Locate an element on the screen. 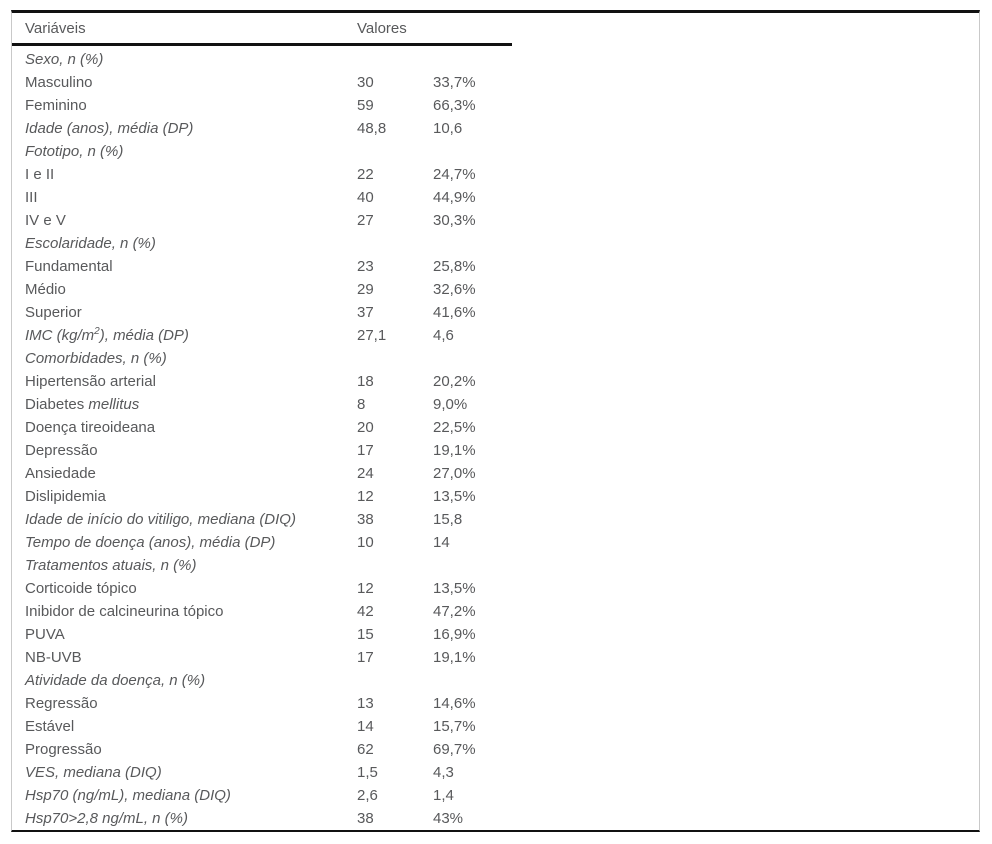  label-segment: IMC (kg/m is located at coordinates (60, 335).